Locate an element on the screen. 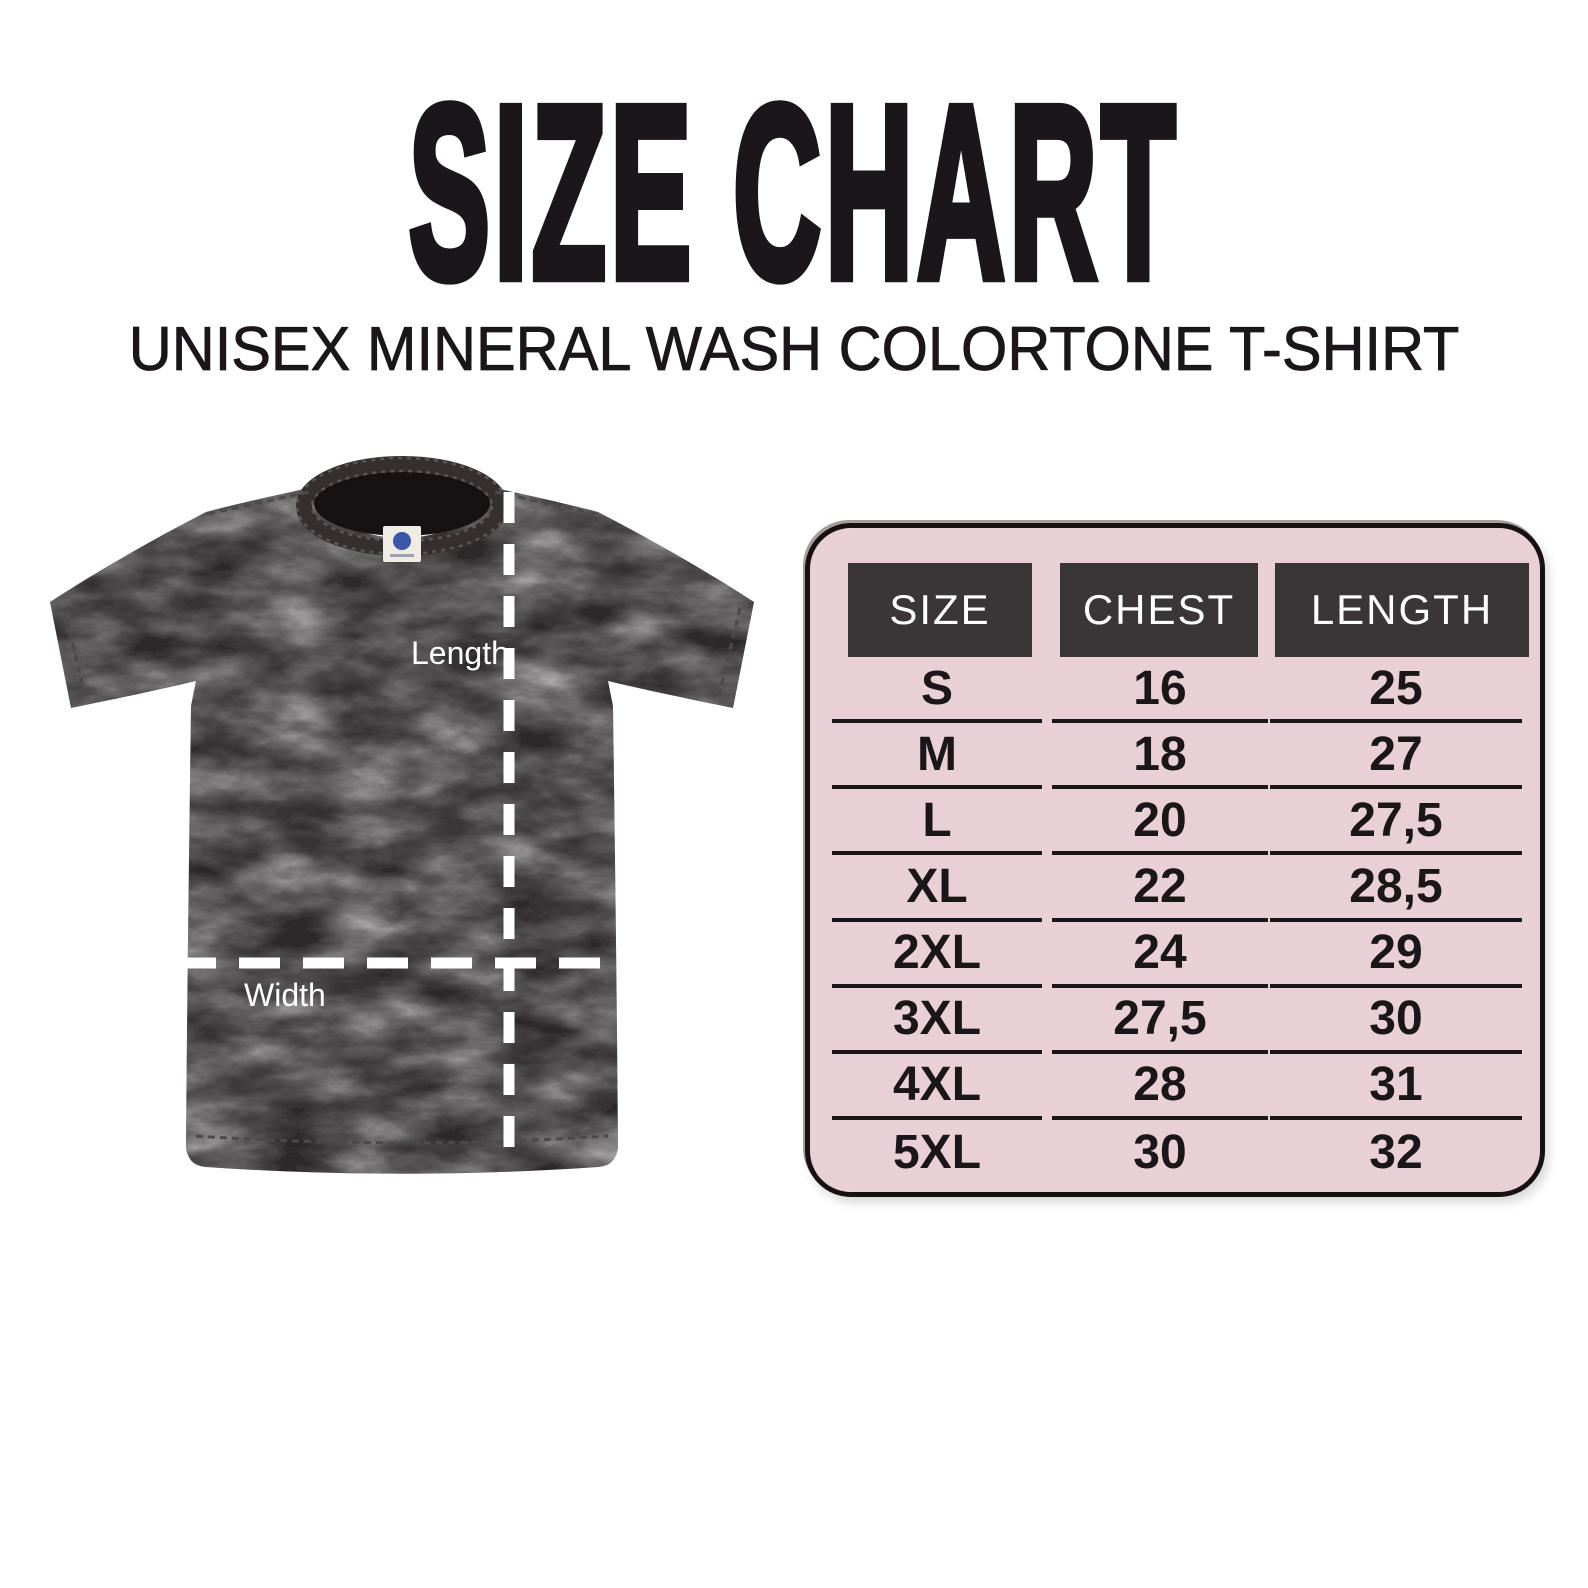 This screenshot has height=1588, width=1588. table-row: XL 22 28,5 is located at coordinates (1175, 888).